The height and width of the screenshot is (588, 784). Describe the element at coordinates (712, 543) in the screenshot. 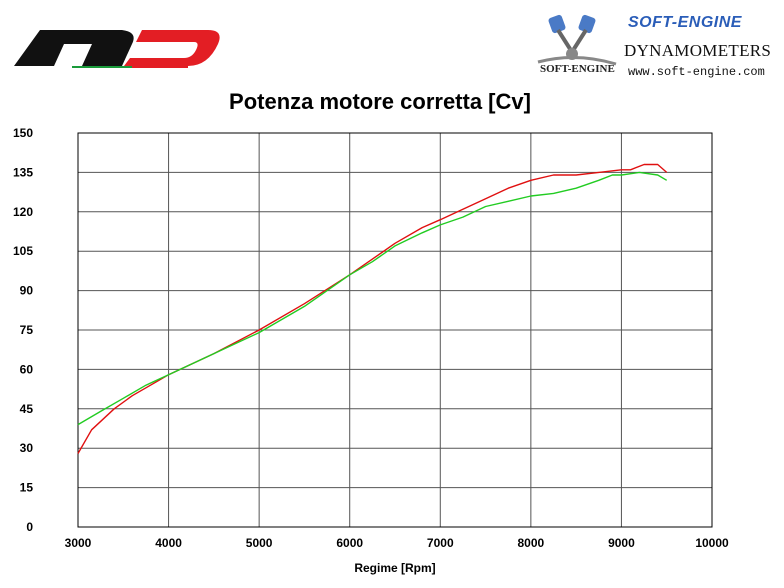

I see `x-tick-label: 10000` at that location.